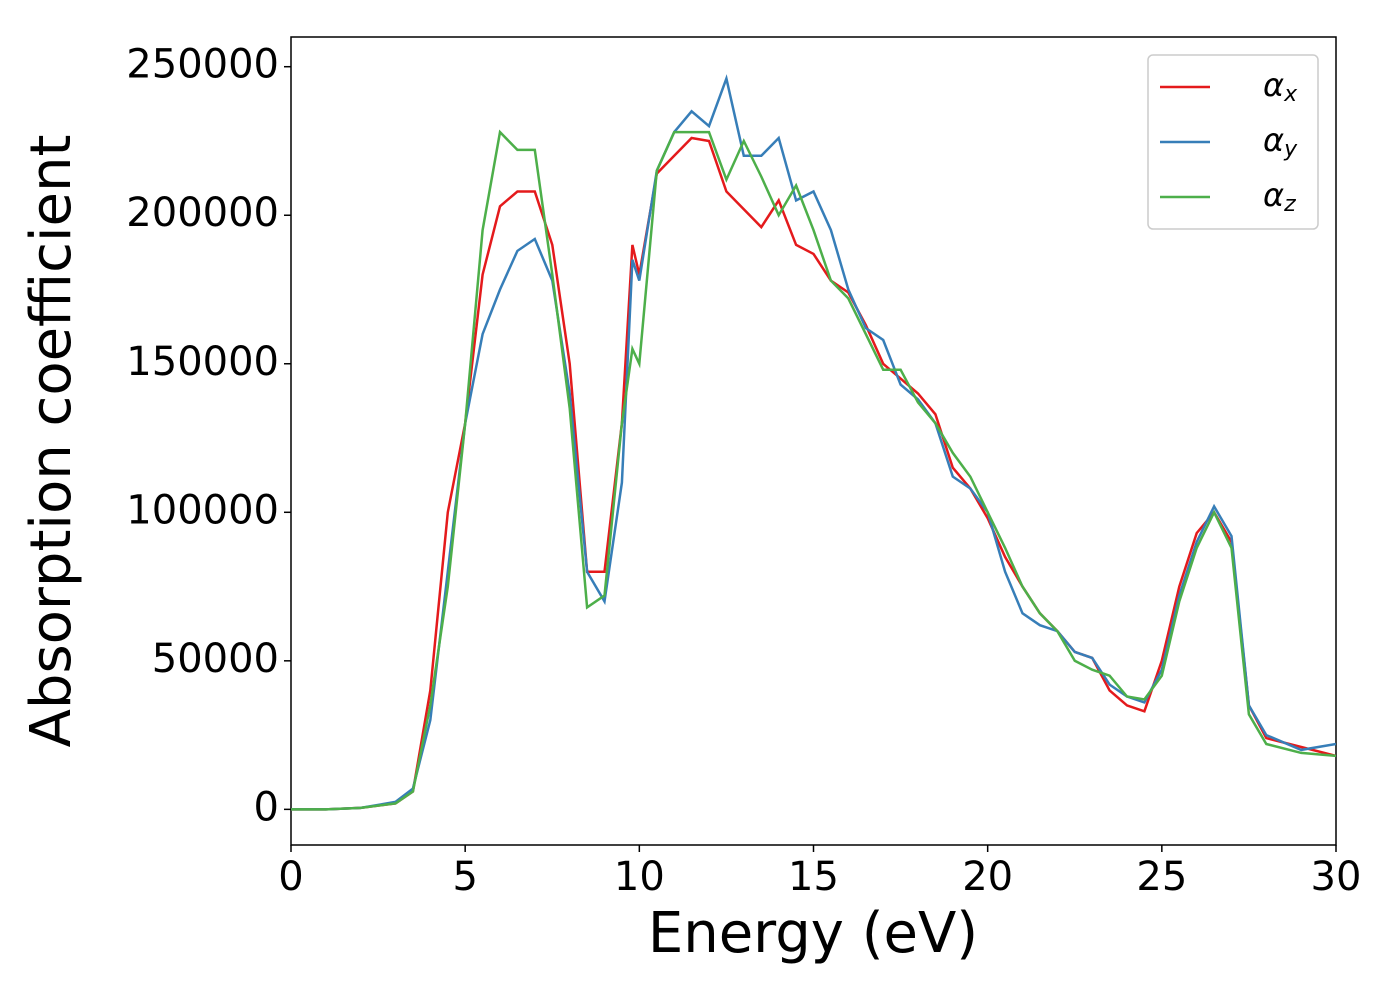 The width and height of the screenshot is (1400, 1000). I want to click on x-tick-label: 25, so click(1161, 877).